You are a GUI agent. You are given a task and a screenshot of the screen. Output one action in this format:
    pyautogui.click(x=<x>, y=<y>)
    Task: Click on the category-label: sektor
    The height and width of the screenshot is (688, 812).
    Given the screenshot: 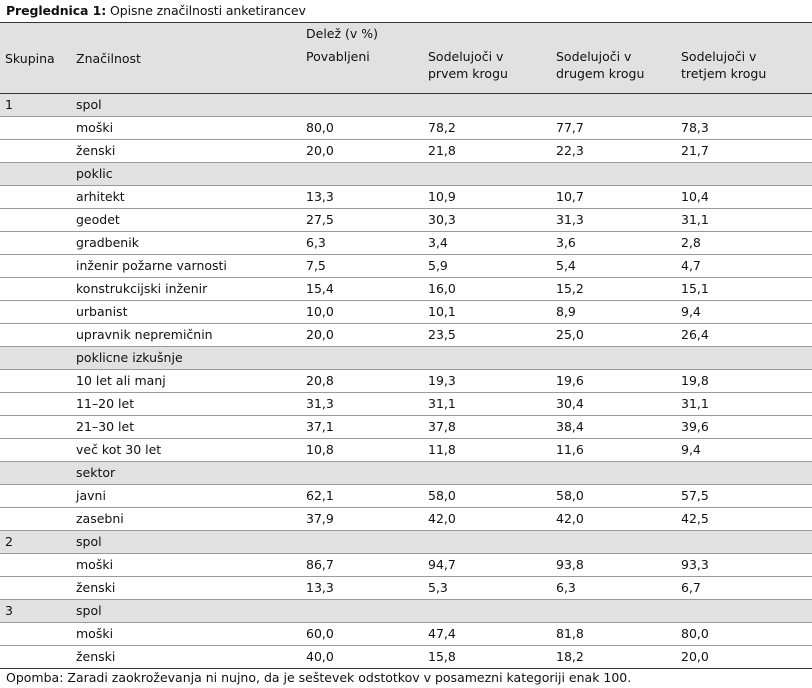 What is the action you would take?
    pyautogui.click(x=186, y=473)
    